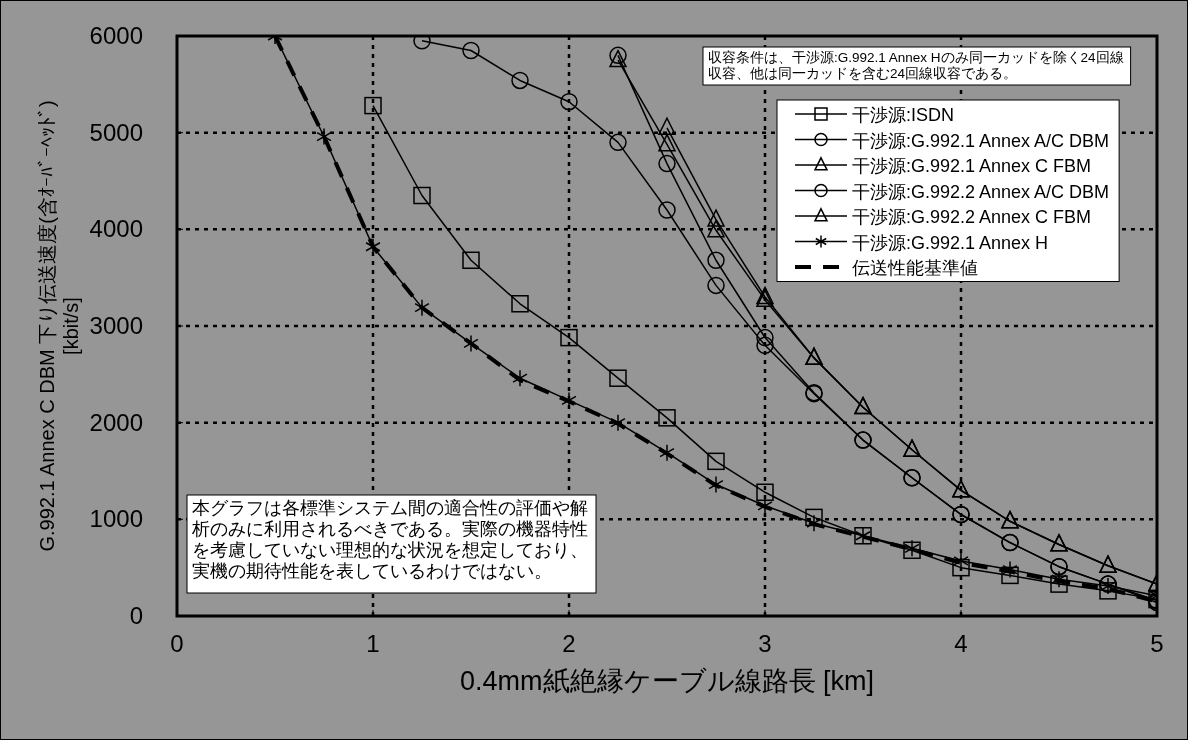 Image resolution: width=1188 pixels, height=740 pixels. What do you see at coordinates (569, 643) in the screenshot?
I see `x-tick-label: 2` at bounding box center [569, 643].